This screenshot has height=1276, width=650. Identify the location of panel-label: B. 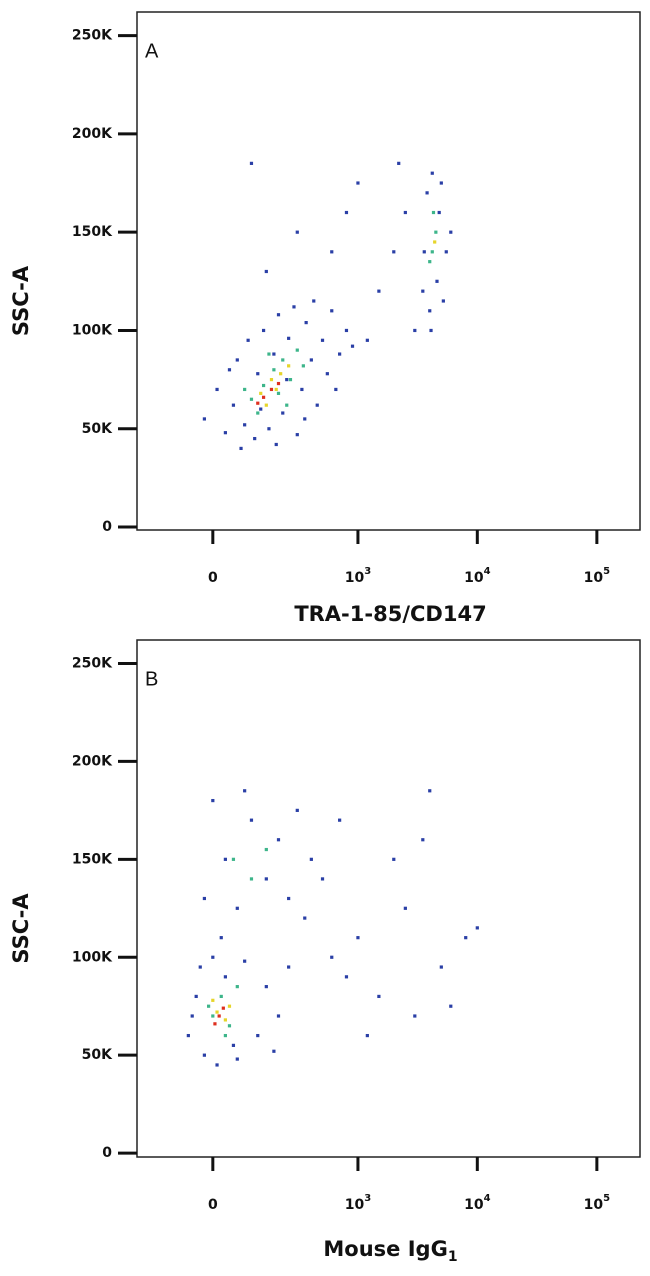
(151, 679).